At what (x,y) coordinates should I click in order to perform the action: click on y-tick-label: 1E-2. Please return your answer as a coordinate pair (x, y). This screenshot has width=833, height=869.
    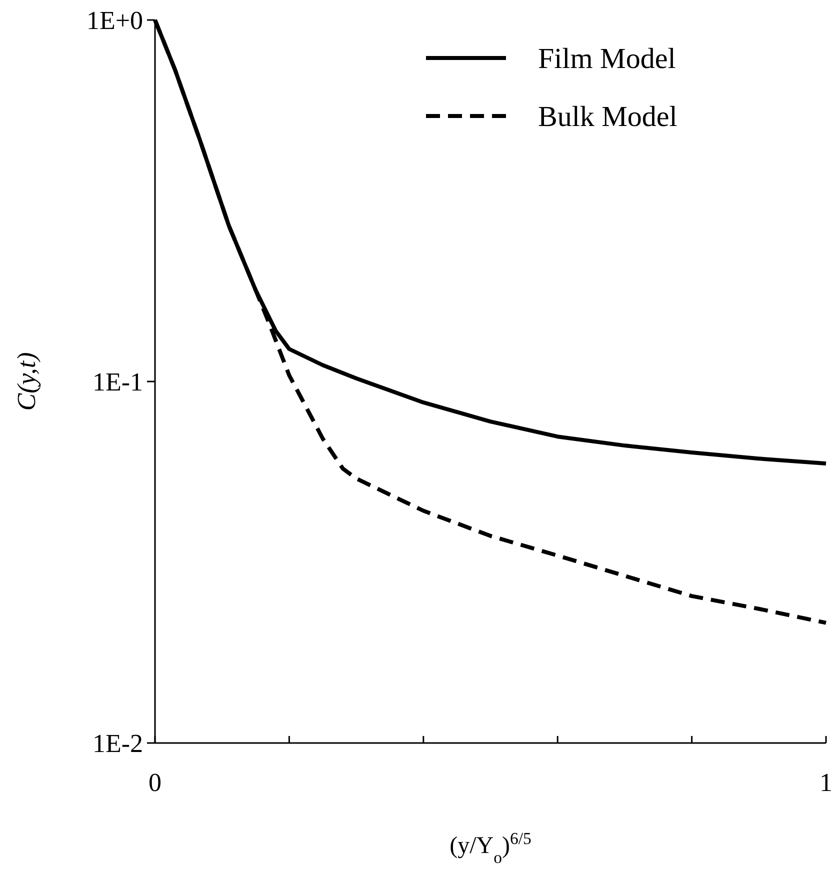
    Looking at the image, I should click on (117, 743).